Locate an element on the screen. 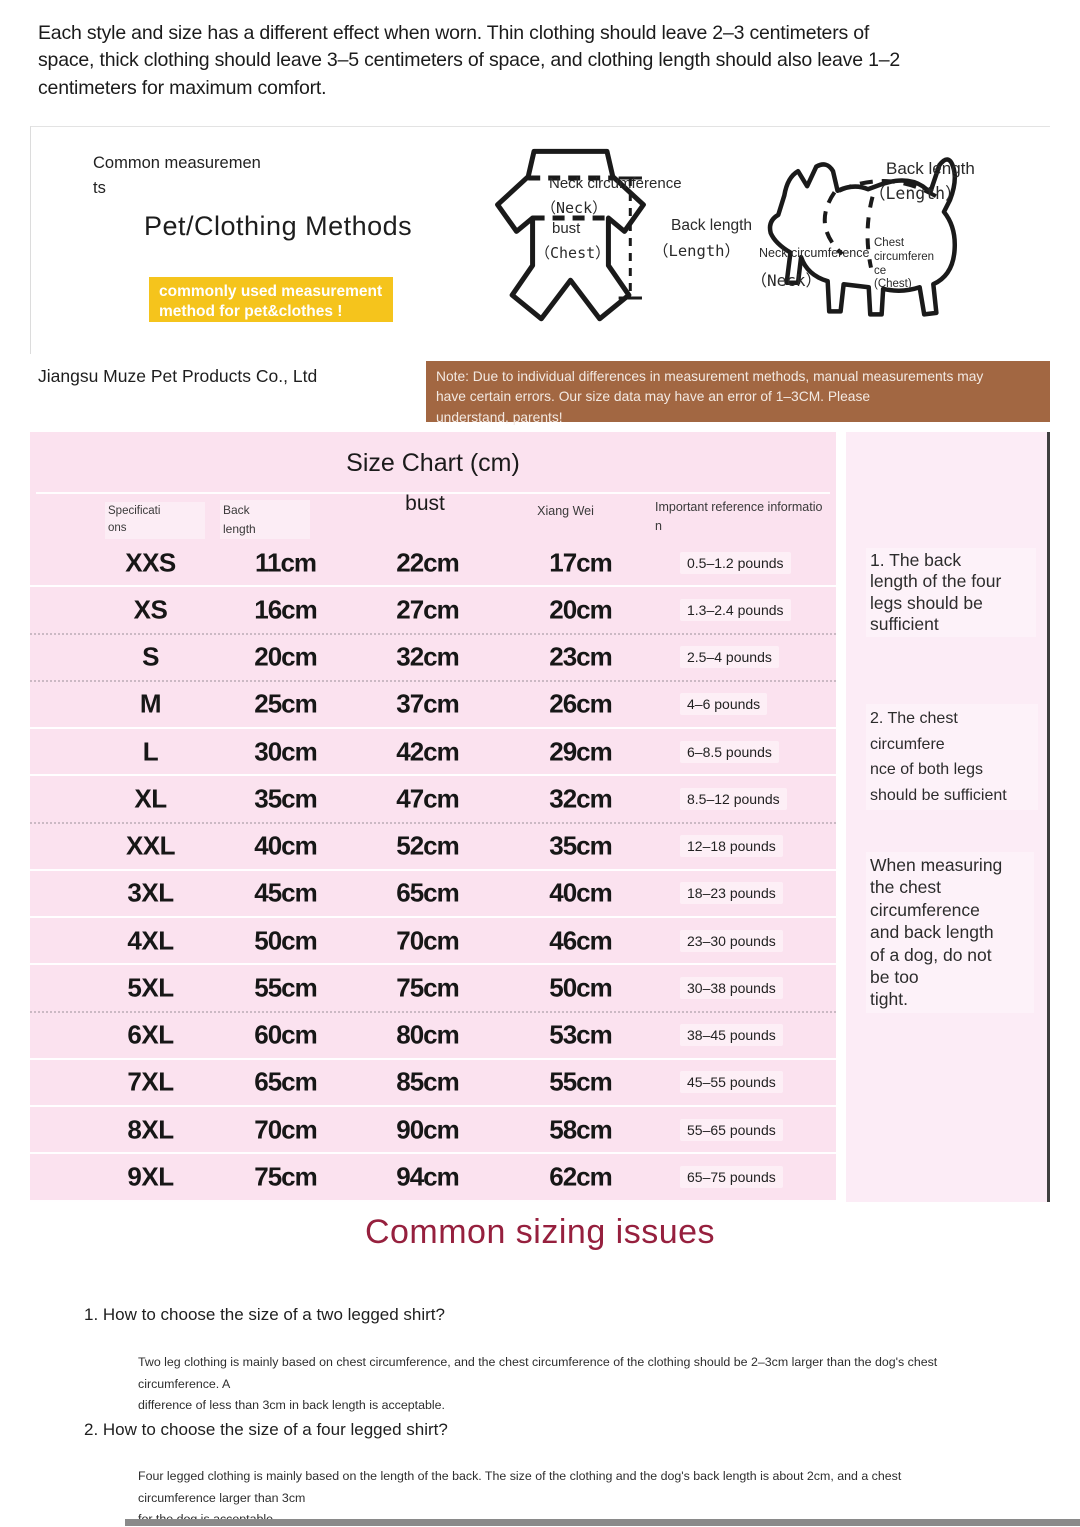 Image resolution: width=1080 pixels, height=1527 pixels. table-row: 5XL 55cm 75cm 50cm 30–38 pounds is located at coordinates (433, 989).